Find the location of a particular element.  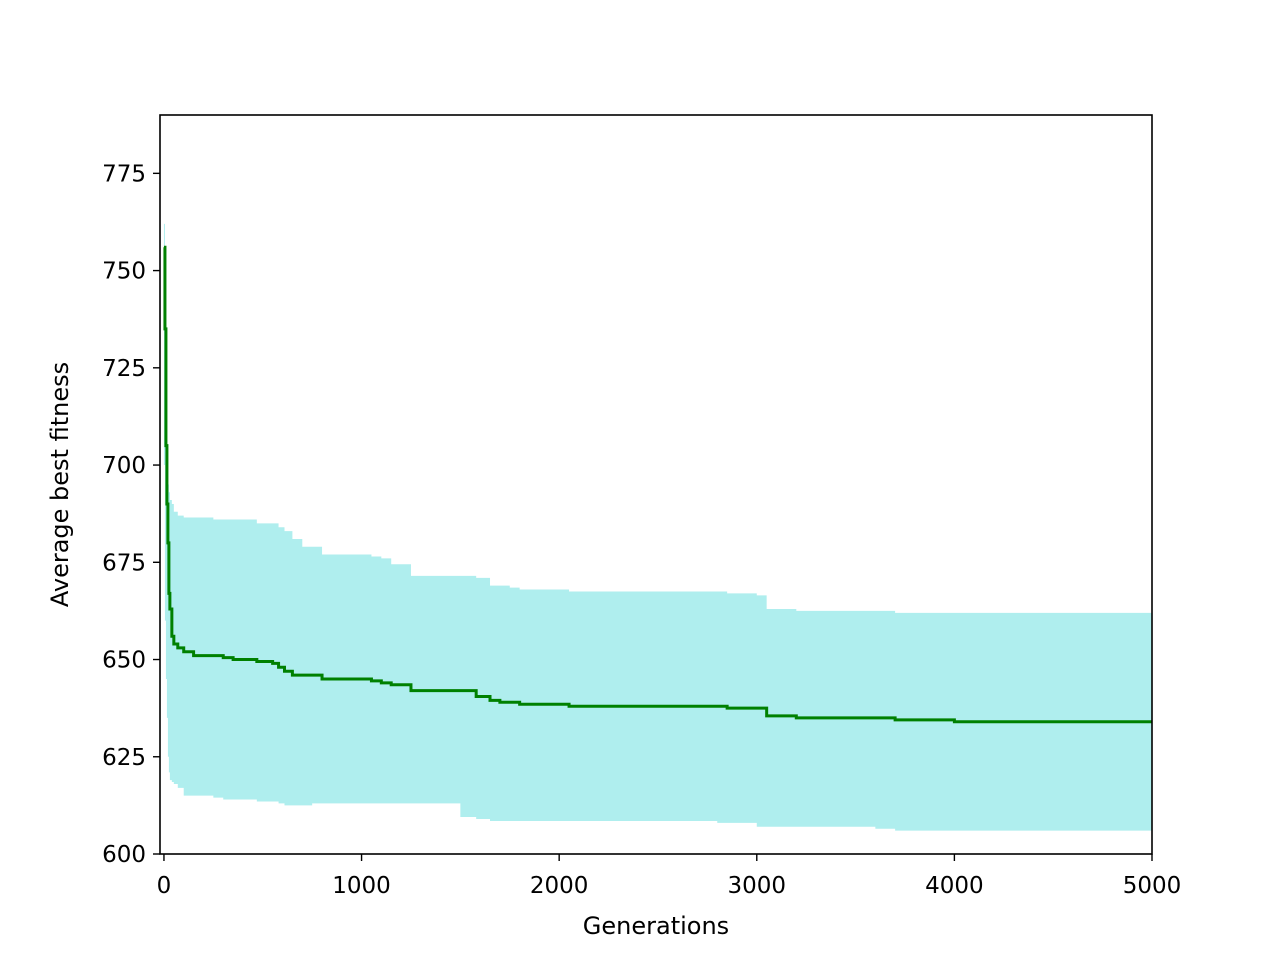

x-axis: 0 1000 2000 3000 4000 5000 is located at coordinates (669, 876).